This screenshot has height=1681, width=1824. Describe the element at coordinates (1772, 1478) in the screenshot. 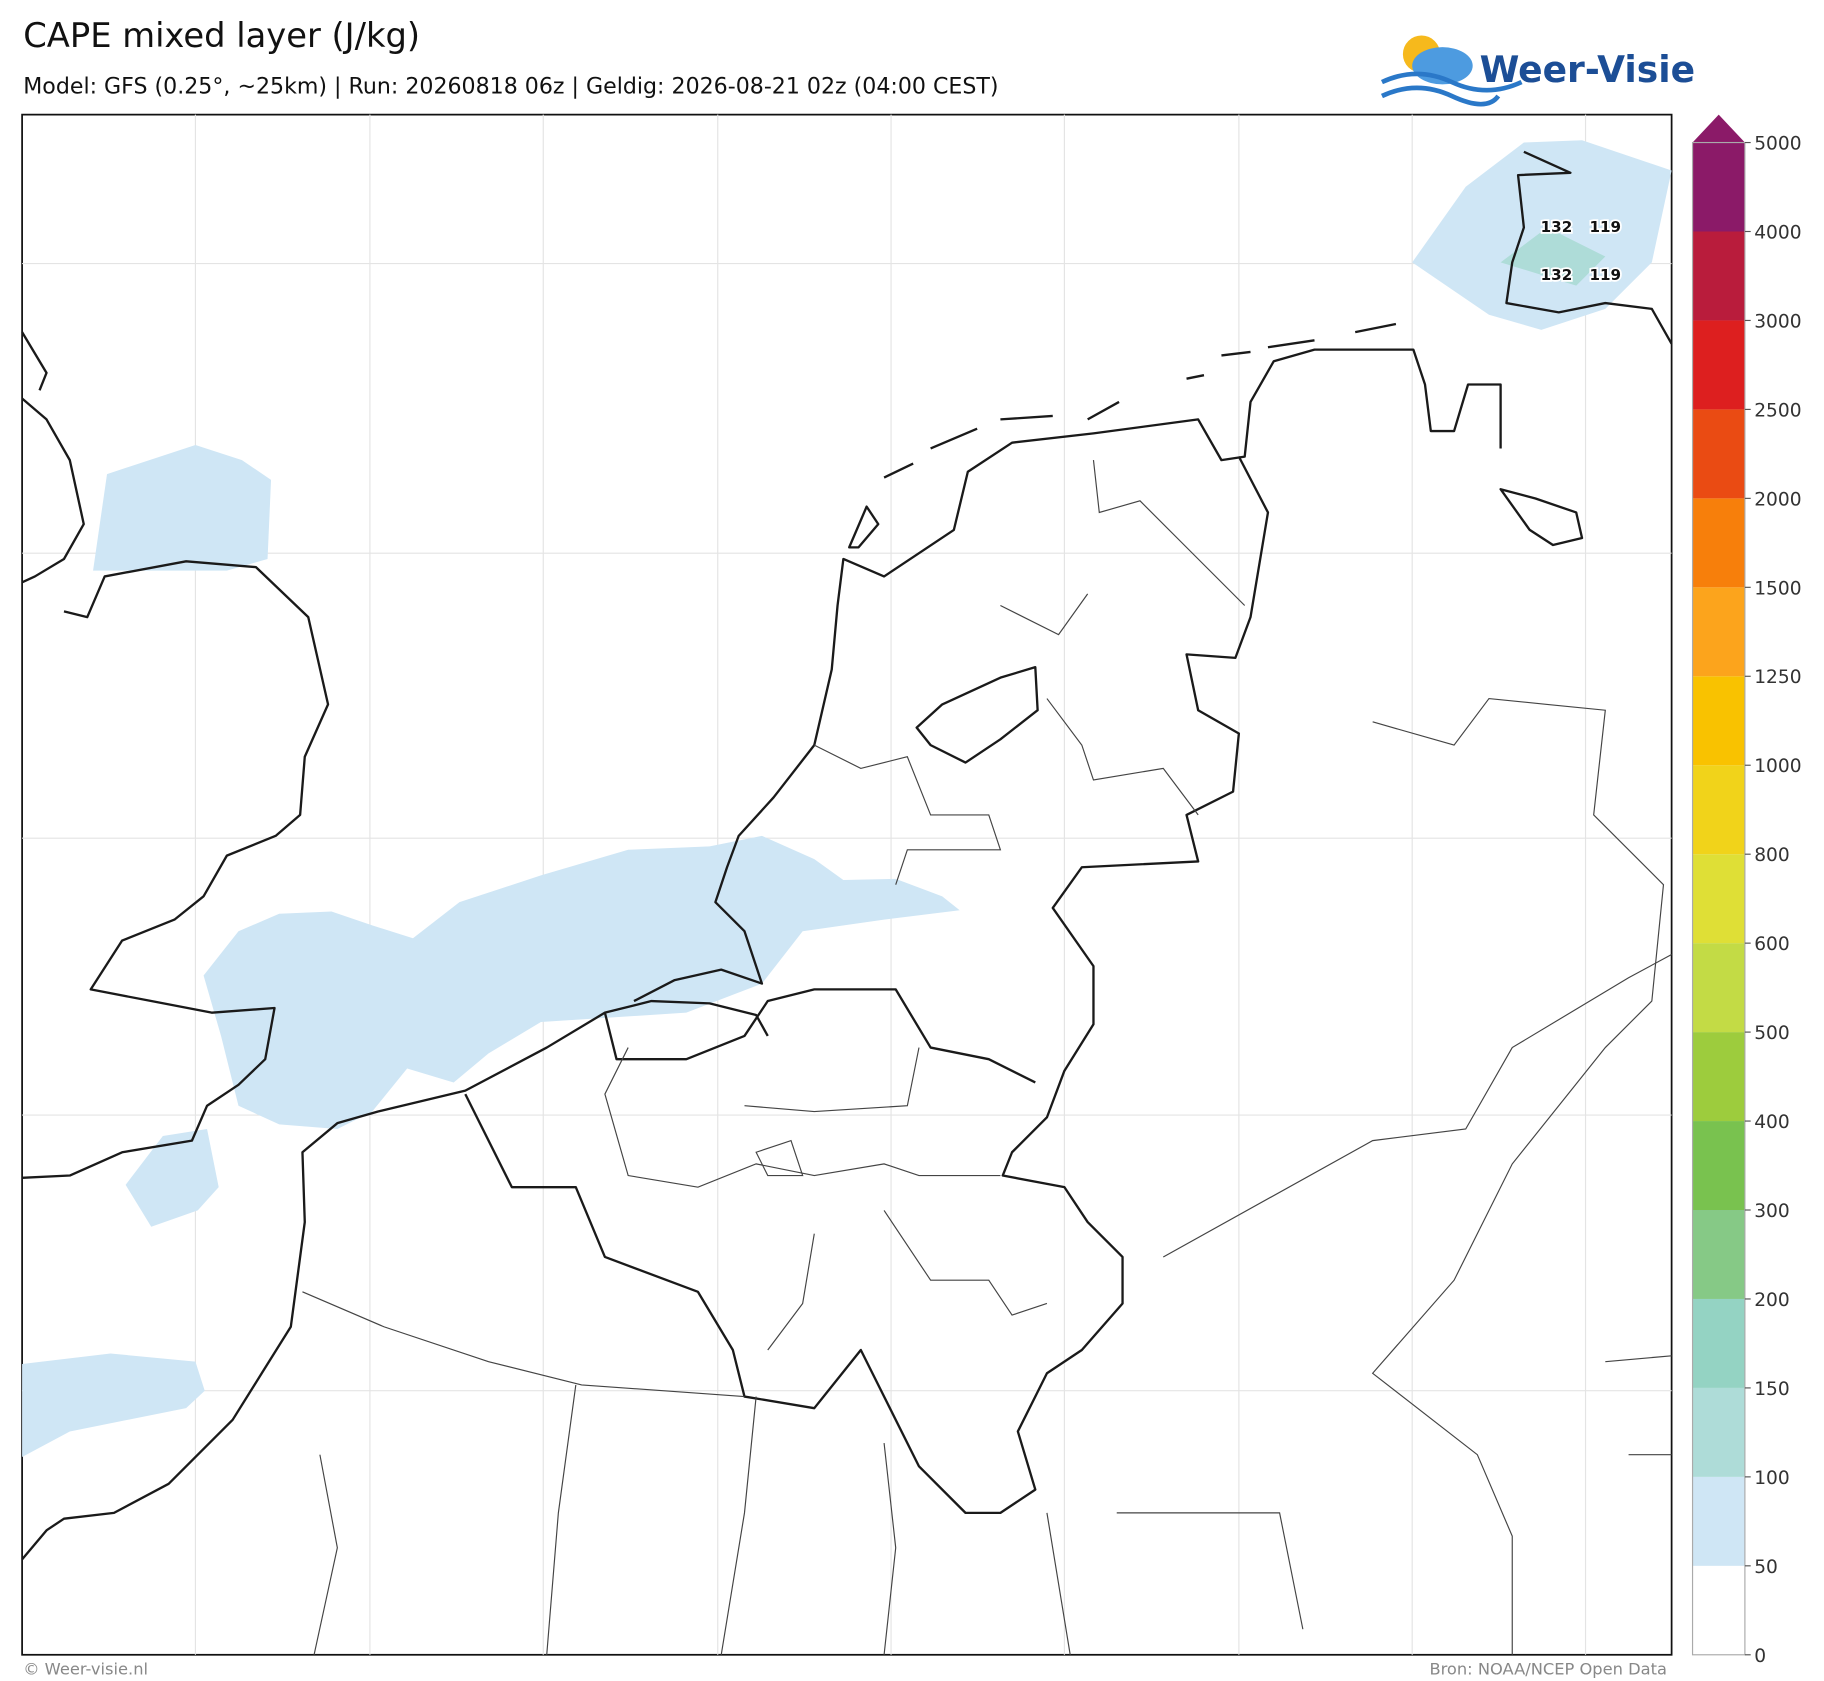

I see `colorbar-tick-label: 100` at that location.